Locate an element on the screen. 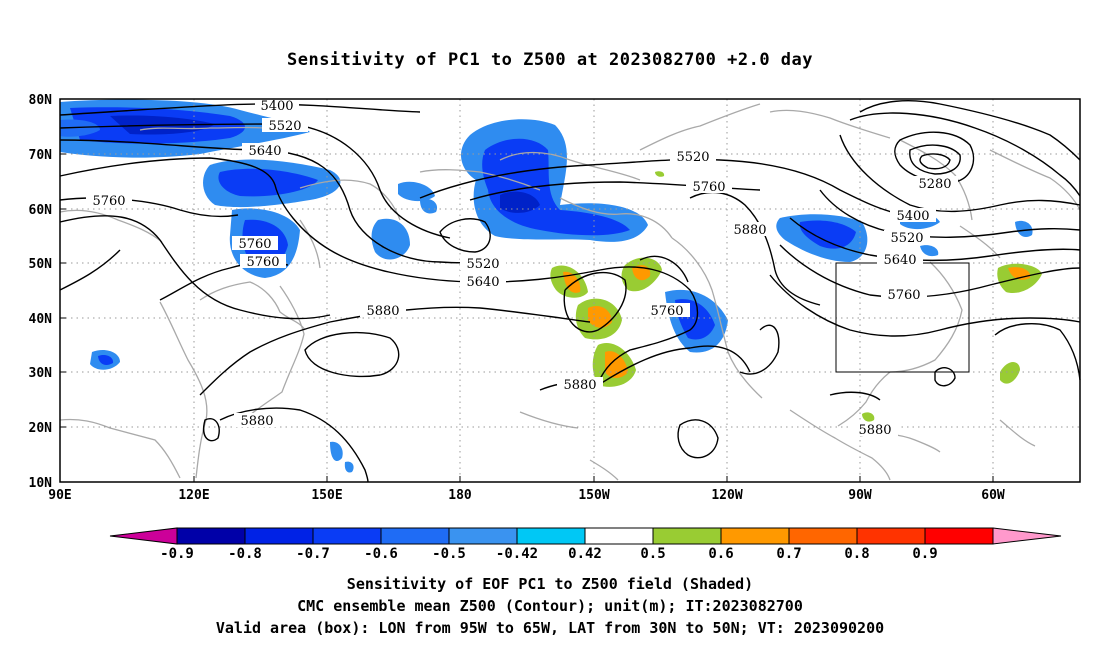 This screenshot has width=1100, height=650. colorbar-label: -0.7 is located at coordinates (313, 554).